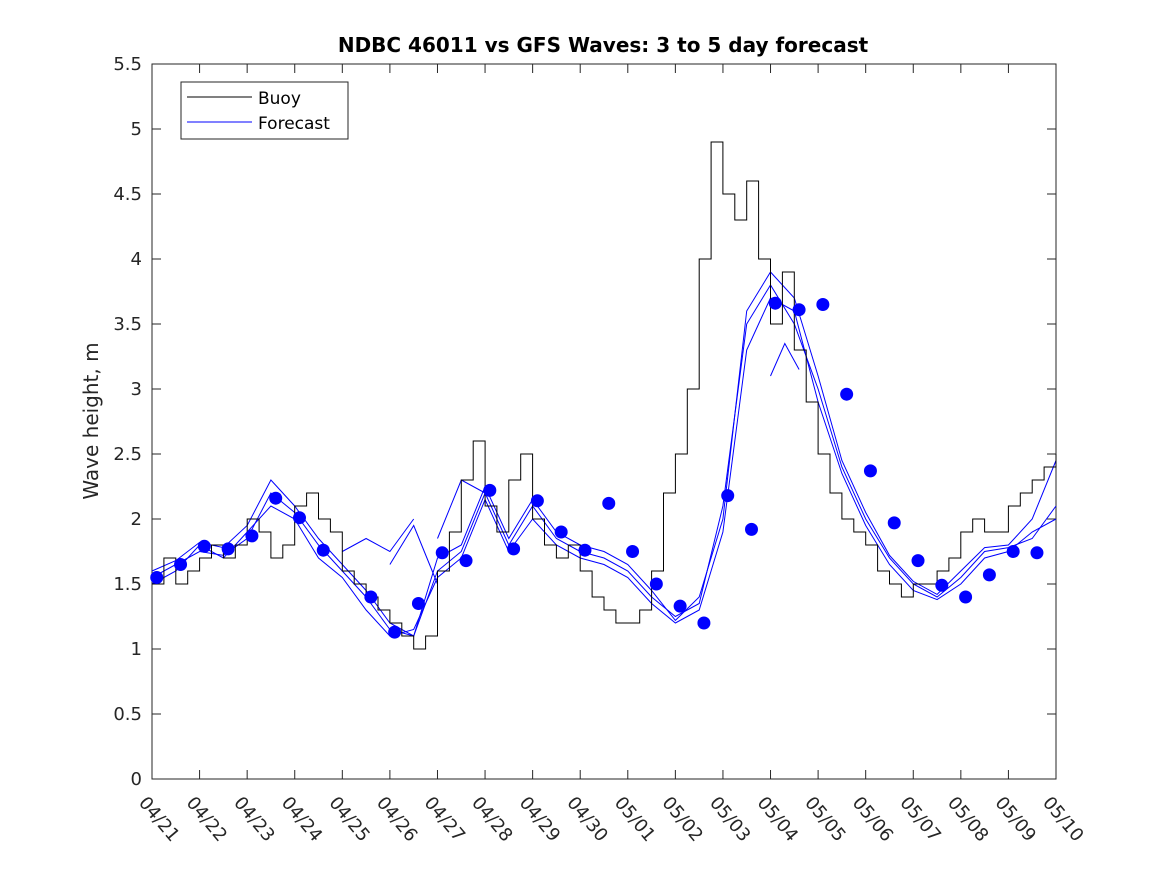 This screenshot has height=879, width=1167. I want to click on y-tick-label: 5, so click(136, 129).